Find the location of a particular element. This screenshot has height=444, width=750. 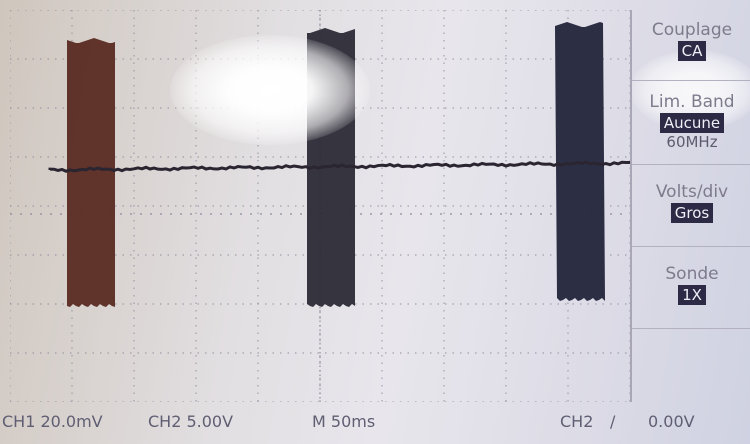

menu-probe-value: 1X is located at coordinates (692, 295).